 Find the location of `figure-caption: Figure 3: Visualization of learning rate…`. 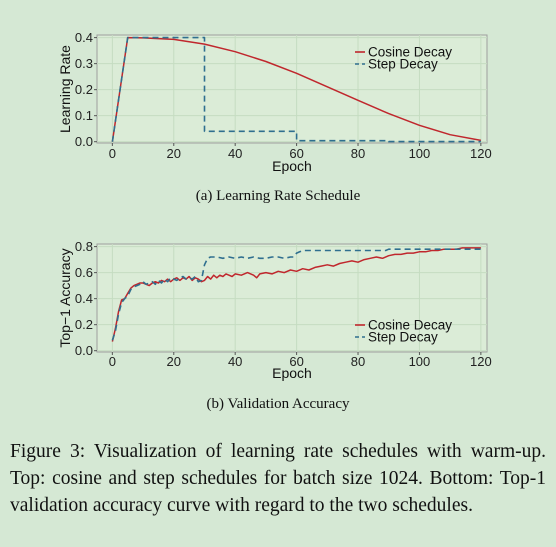

figure-caption: Figure 3: Visualization of learning rate… is located at coordinates (278, 478).